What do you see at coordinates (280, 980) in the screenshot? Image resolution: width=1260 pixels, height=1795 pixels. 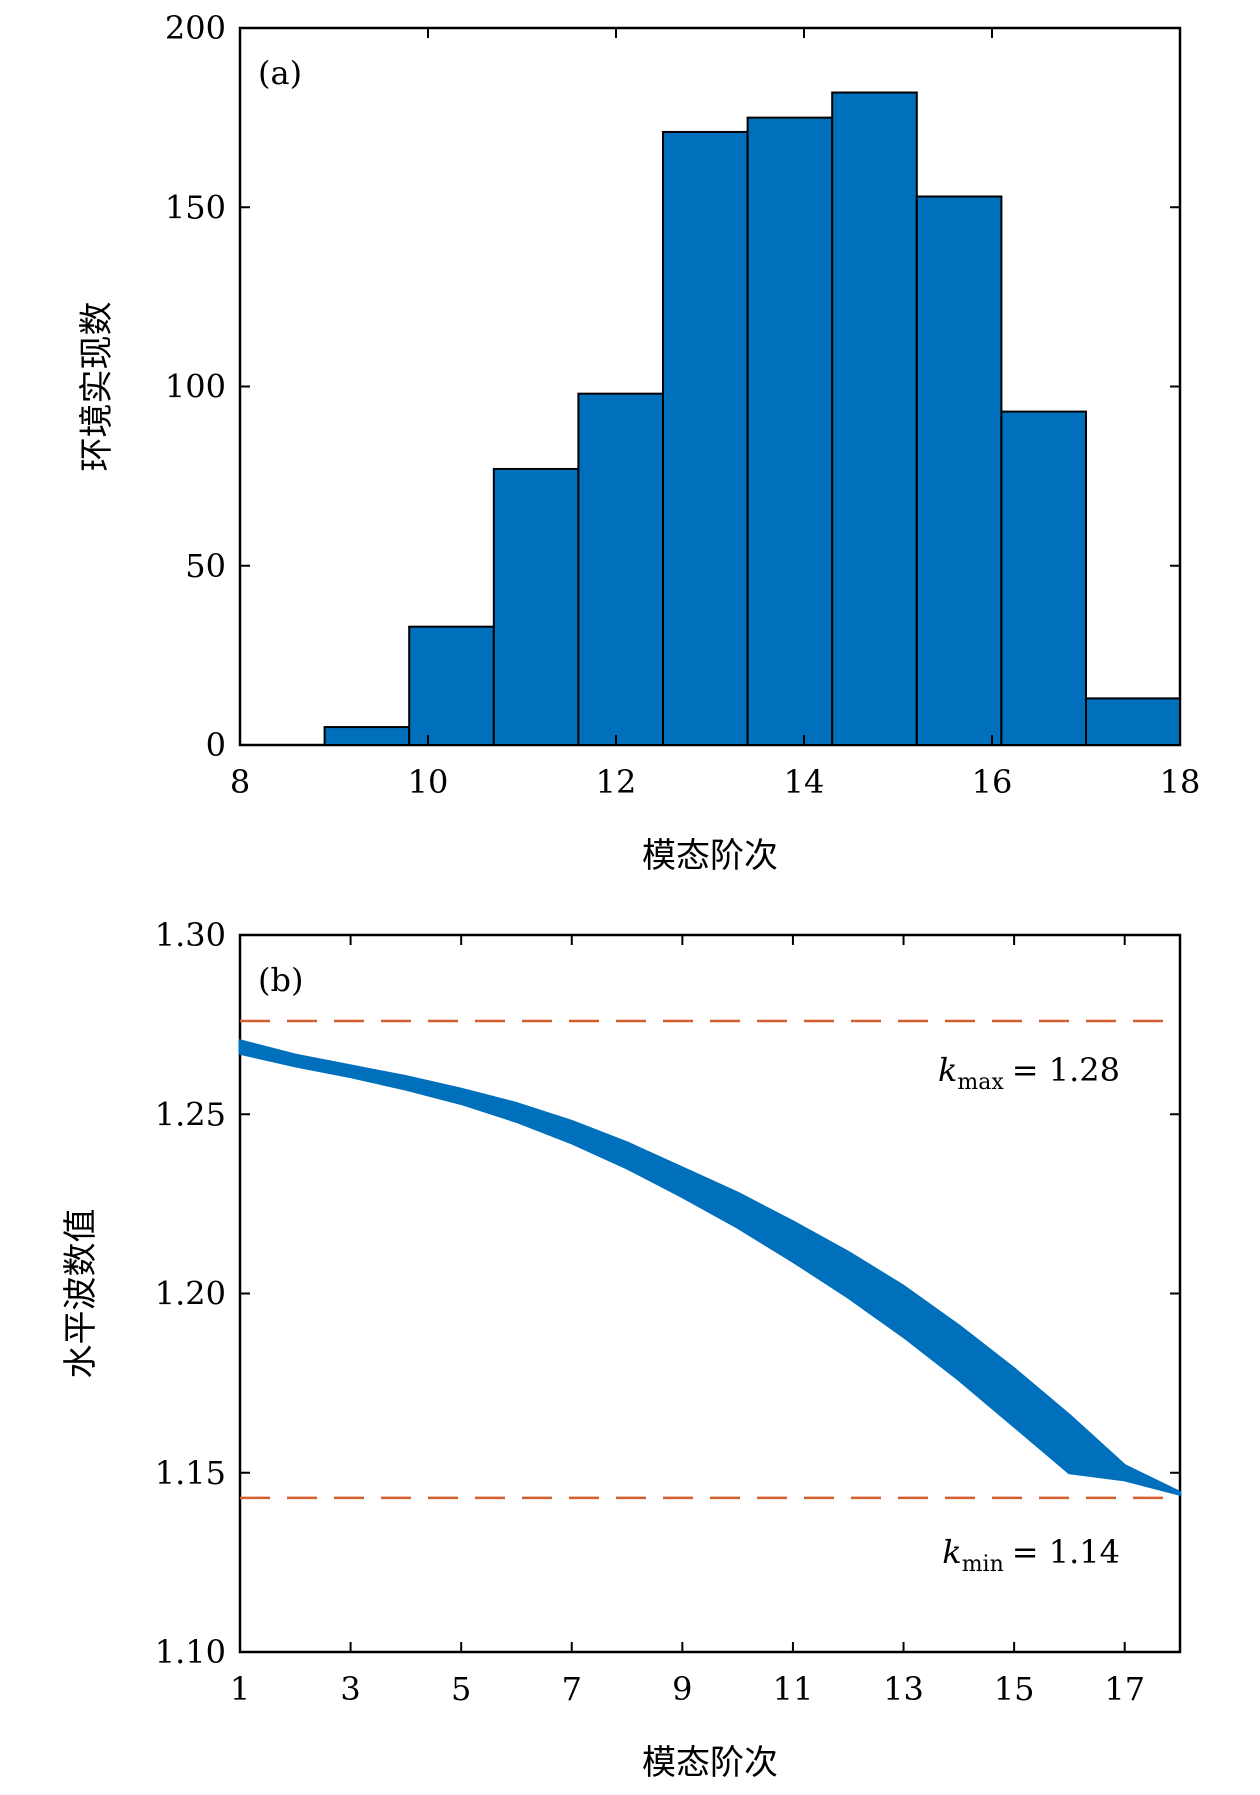 I see `panel-b-tag: (b)` at bounding box center [280, 980].